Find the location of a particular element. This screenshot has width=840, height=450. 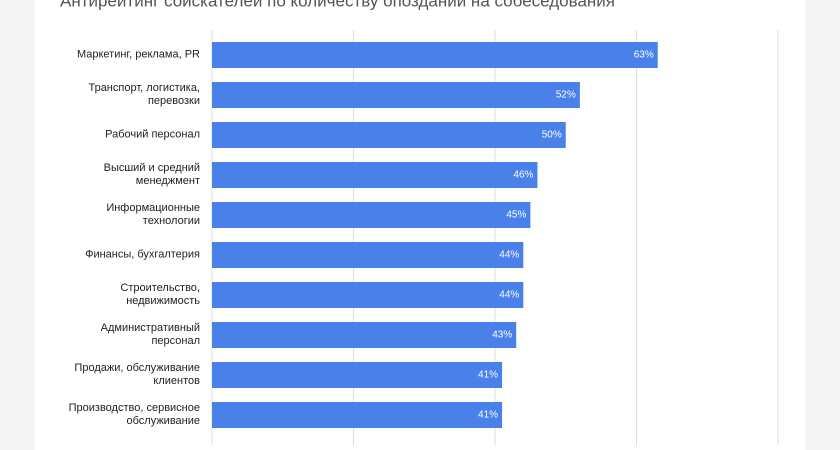

category-label: Маркетинг, реклама, PR is located at coordinates (138, 54).